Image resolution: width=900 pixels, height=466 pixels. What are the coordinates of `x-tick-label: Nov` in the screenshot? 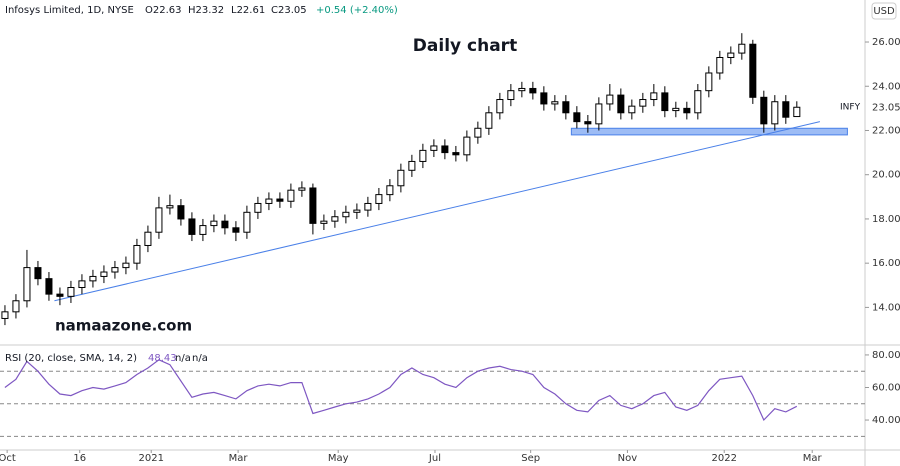 It's located at (628, 458).